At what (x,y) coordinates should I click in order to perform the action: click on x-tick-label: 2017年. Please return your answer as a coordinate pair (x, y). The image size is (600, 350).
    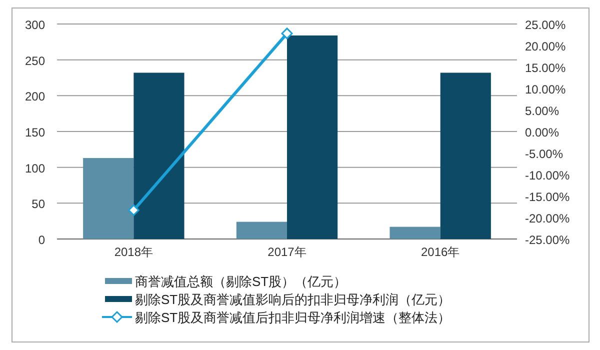
    Looking at the image, I should click on (287, 252).